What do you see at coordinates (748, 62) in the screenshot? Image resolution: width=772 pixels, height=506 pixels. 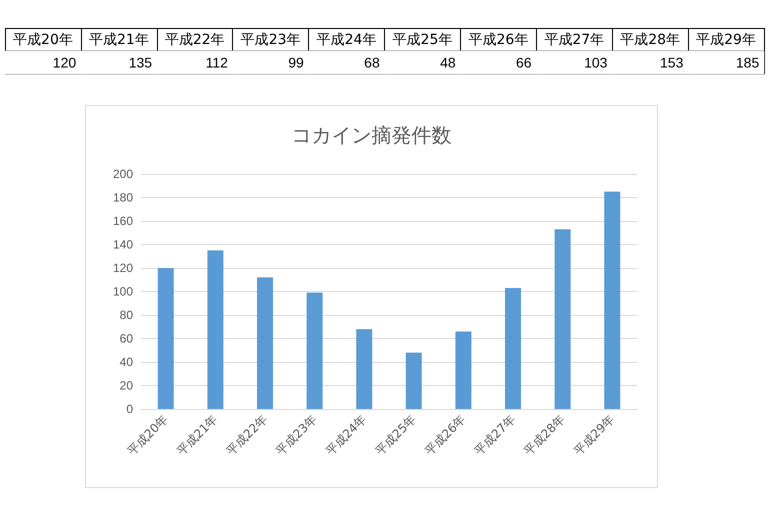 I see `data-label: 185` at bounding box center [748, 62].